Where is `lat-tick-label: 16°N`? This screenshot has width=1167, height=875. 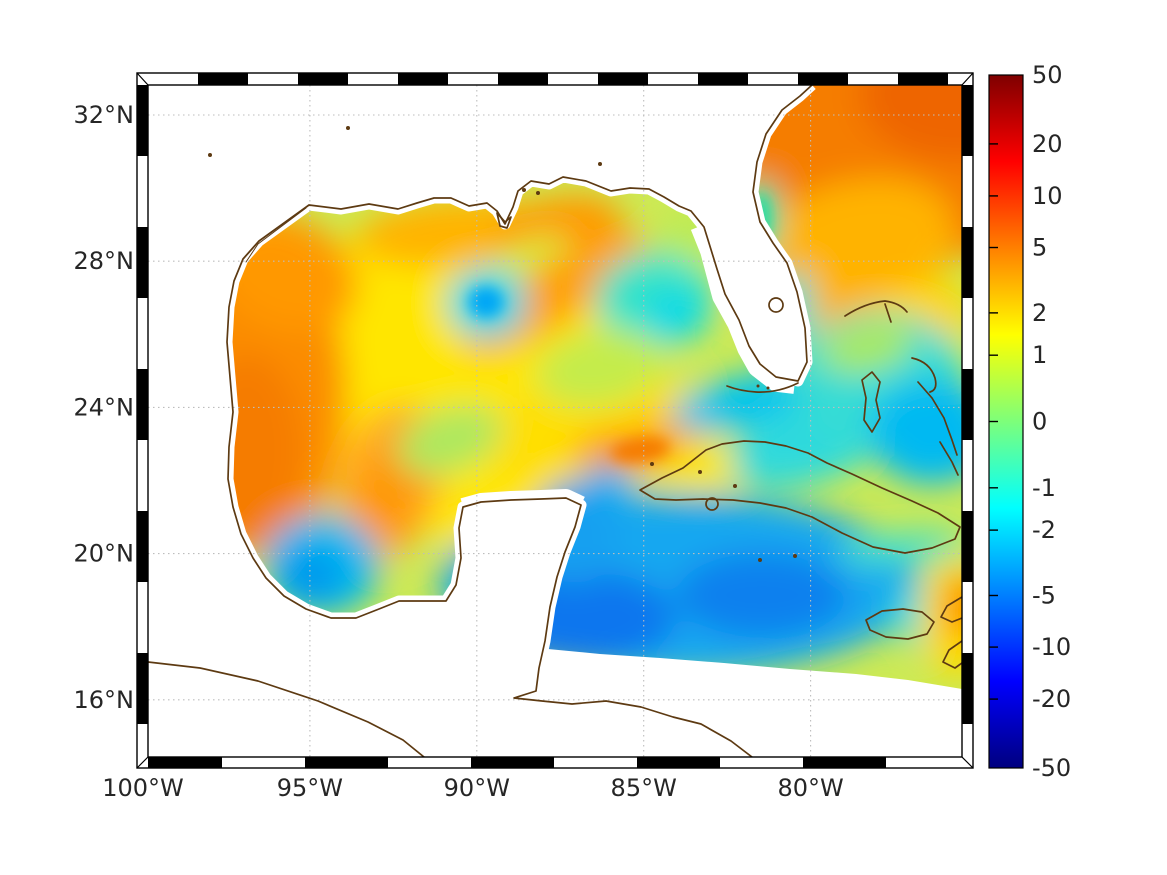 lat-tick-label: 16°N is located at coordinates (104, 700).